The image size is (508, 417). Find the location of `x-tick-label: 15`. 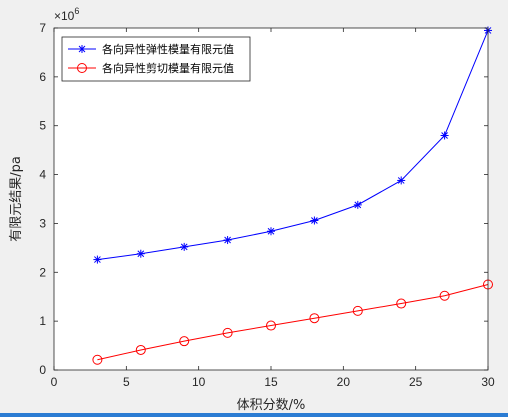

x-tick-label: 15 is located at coordinates (271, 382).